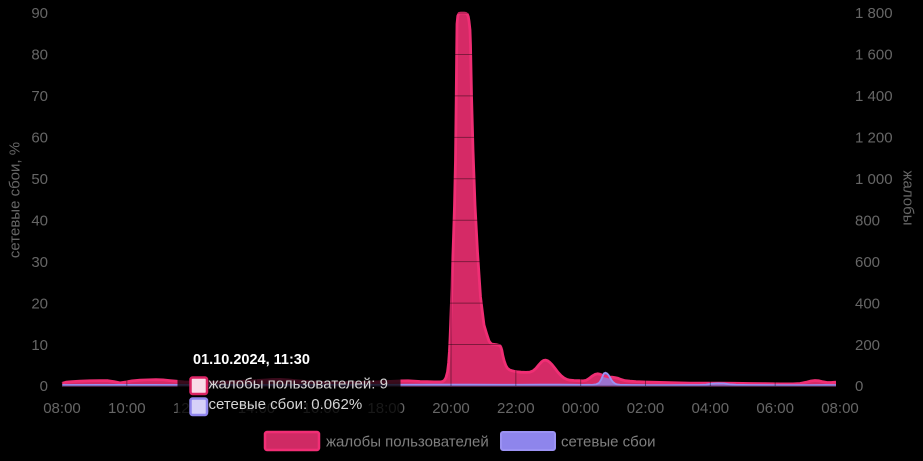 The image size is (923, 461). What do you see at coordinates (298, 384) in the screenshot?
I see `svg-text: жалобы пользователей: 9` at bounding box center [298, 384].